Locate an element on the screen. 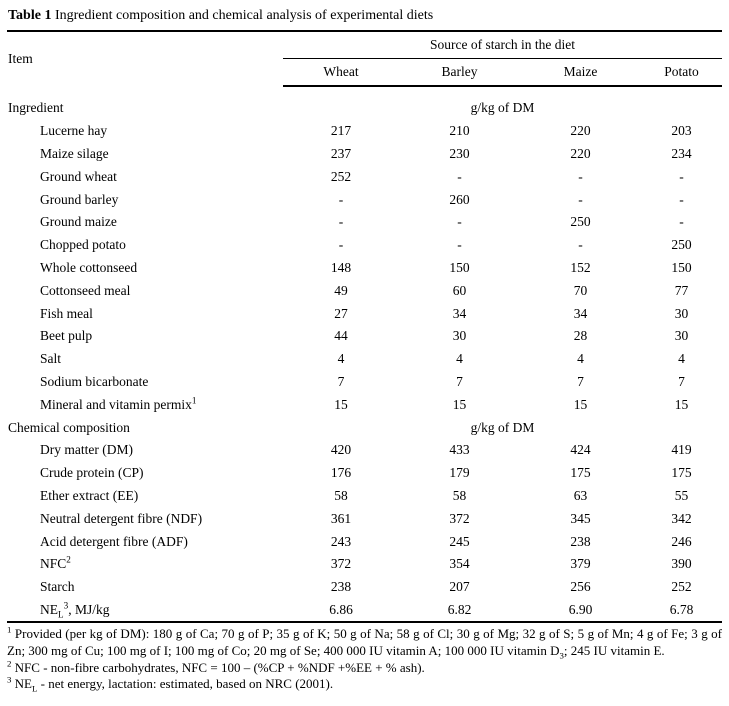  cell-value: 152 is located at coordinates (580, 267).